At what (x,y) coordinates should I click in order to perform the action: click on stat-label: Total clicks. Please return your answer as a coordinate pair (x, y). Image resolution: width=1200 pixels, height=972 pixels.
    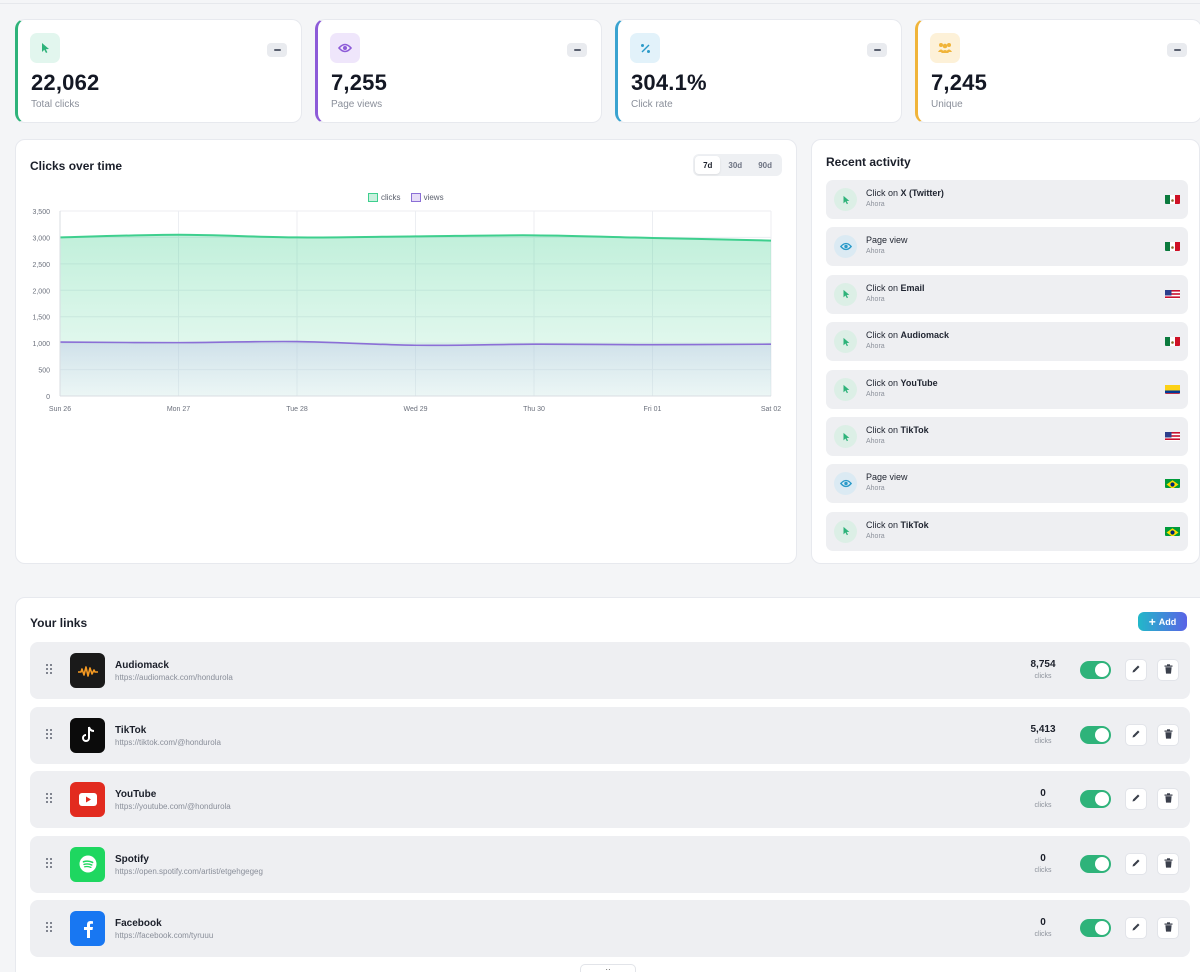
    Looking at the image, I should click on (55, 104).